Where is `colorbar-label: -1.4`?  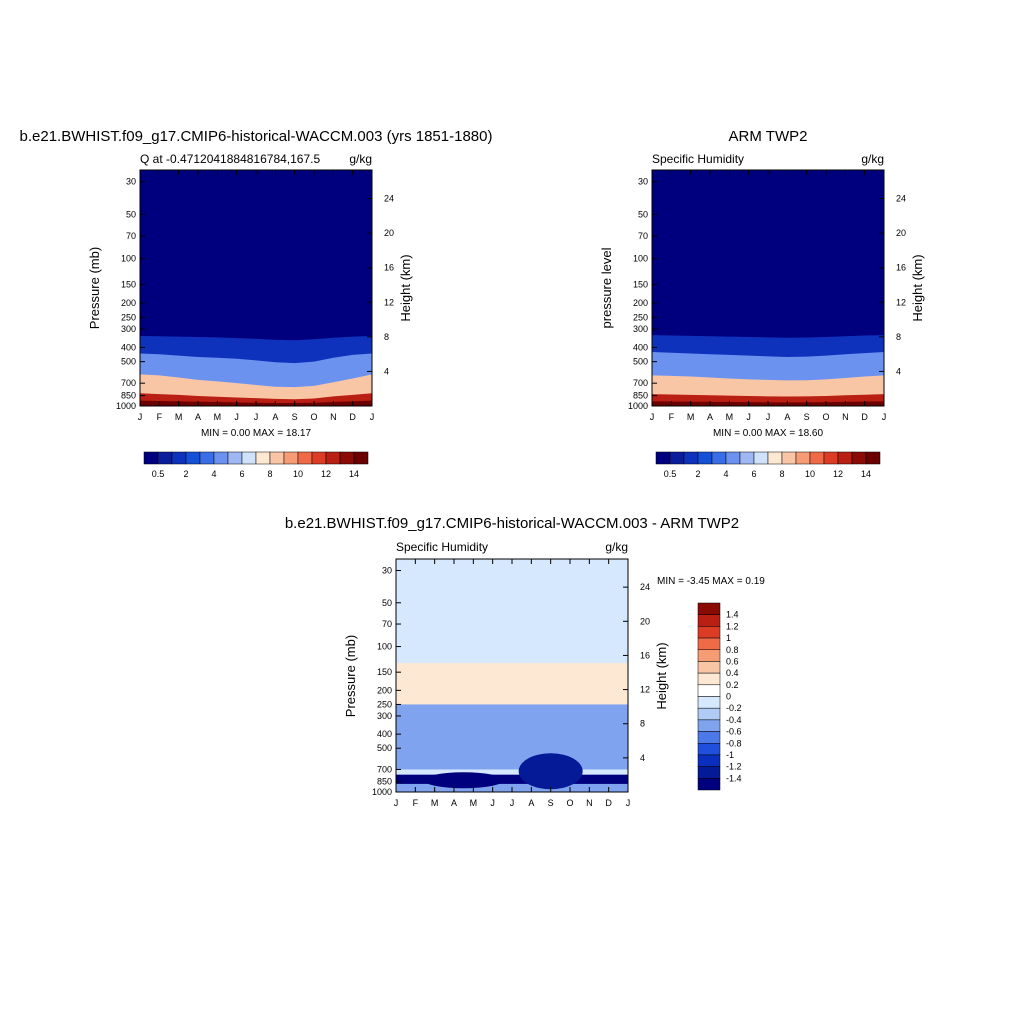 colorbar-label: -1.4 is located at coordinates (734, 778).